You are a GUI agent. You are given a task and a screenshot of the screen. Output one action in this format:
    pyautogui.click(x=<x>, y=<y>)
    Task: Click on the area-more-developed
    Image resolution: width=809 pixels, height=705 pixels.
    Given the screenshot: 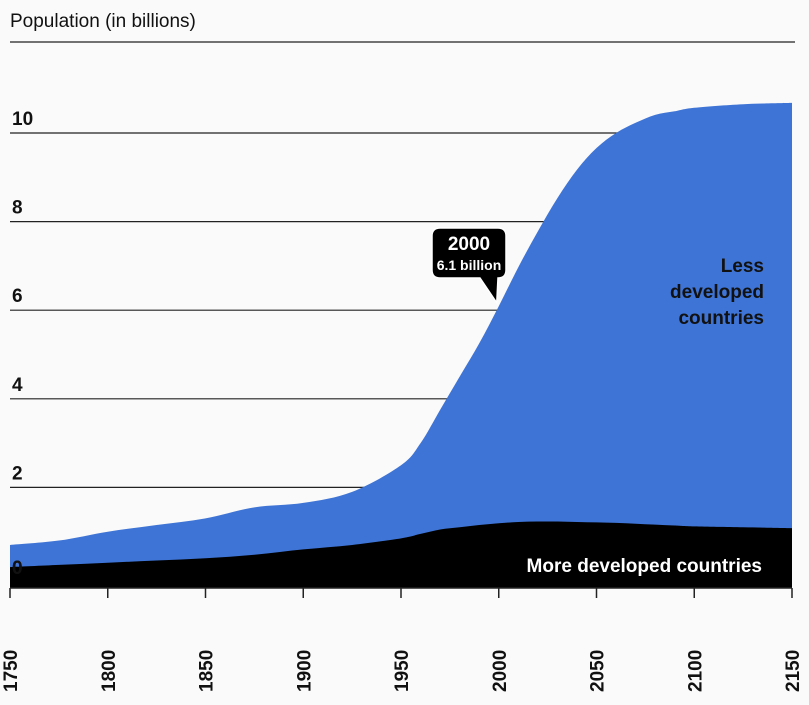 What is the action you would take?
    pyautogui.click(x=401, y=554)
    